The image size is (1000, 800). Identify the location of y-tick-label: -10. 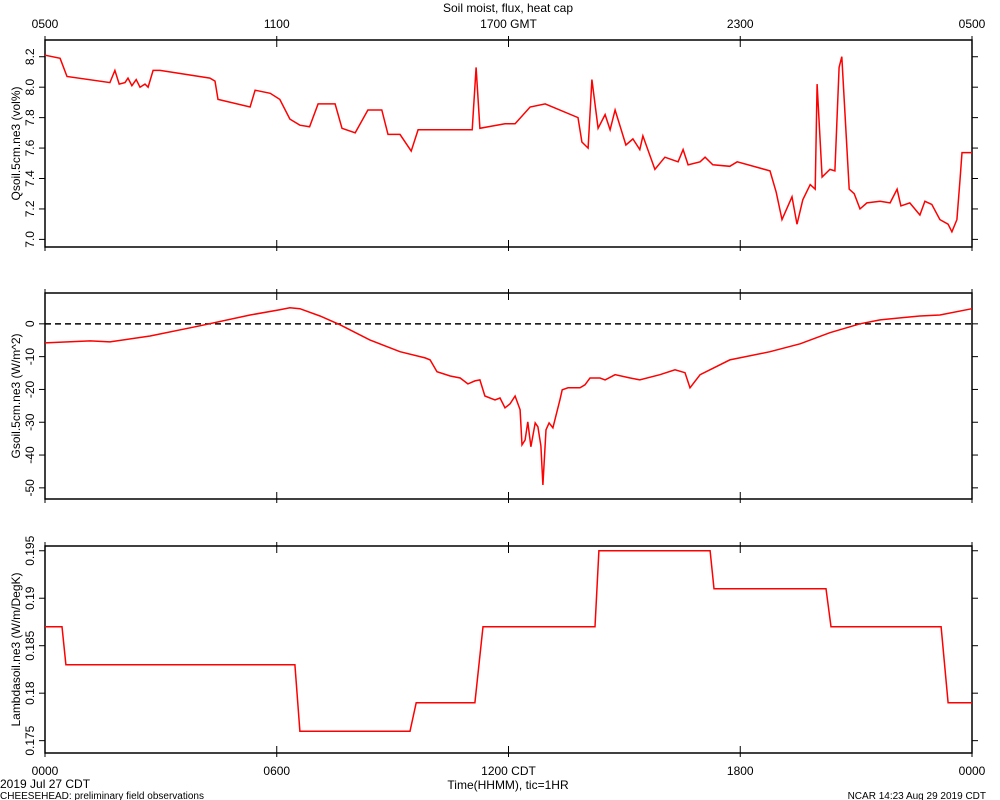
(30, 357).